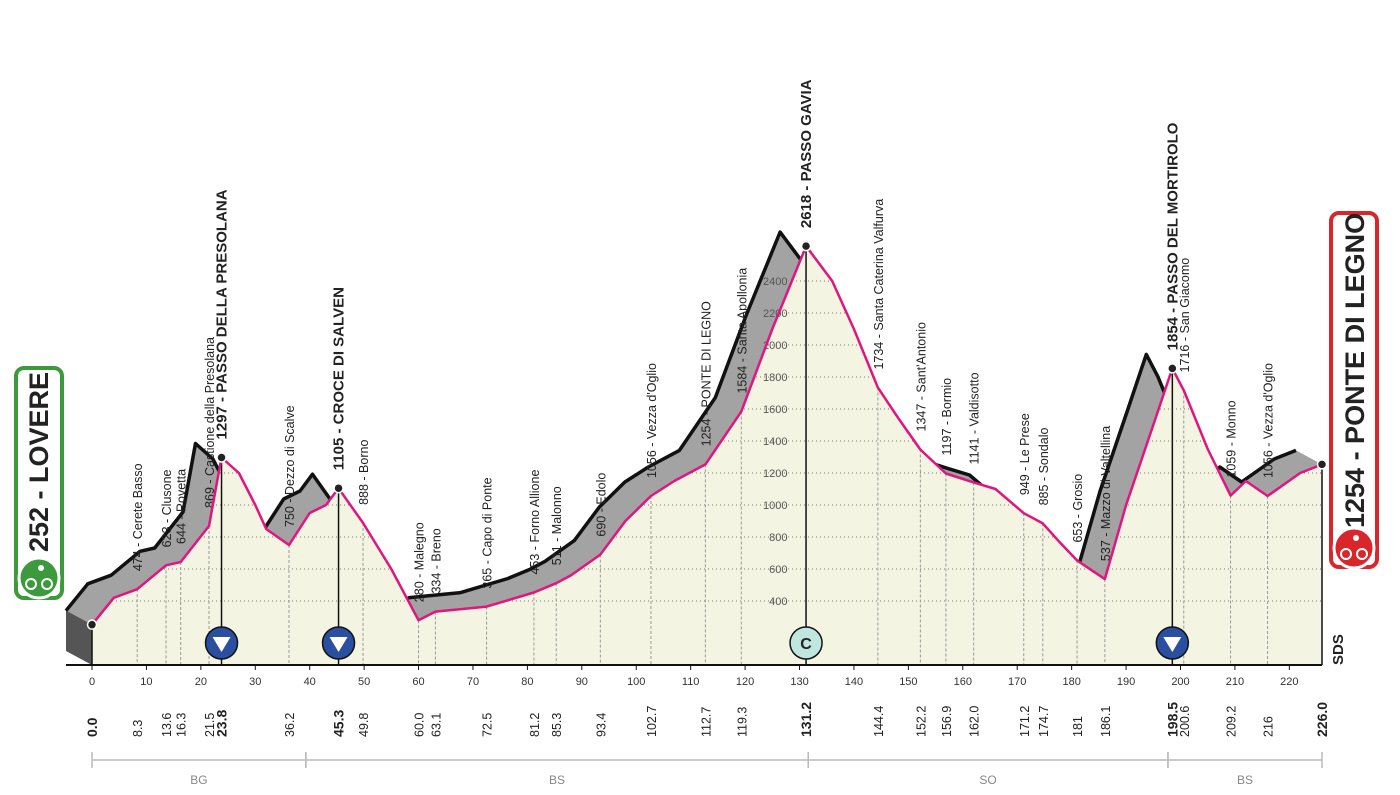  What do you see at coordinates (879, 721) in the screenshot?
I see `waypoint-km: 144.4` at bounding box center [879, 721].